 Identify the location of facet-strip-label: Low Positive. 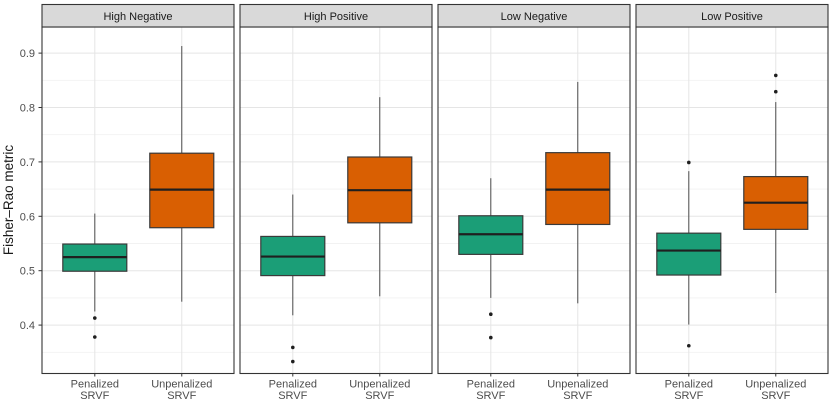
(732, 17).